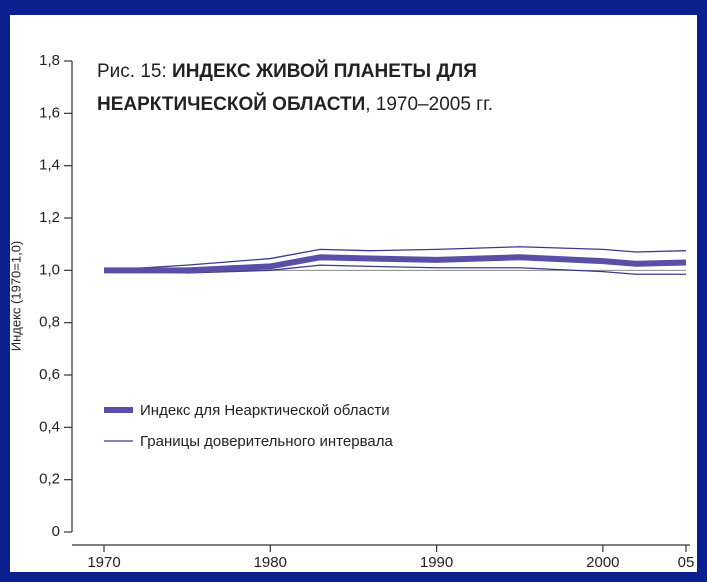 This screenshot has height=582, width=707. Describe the element at coordinates (265, 410) in the screenshot. I see `legend-label: Индекс для Неарктической области` at that location.